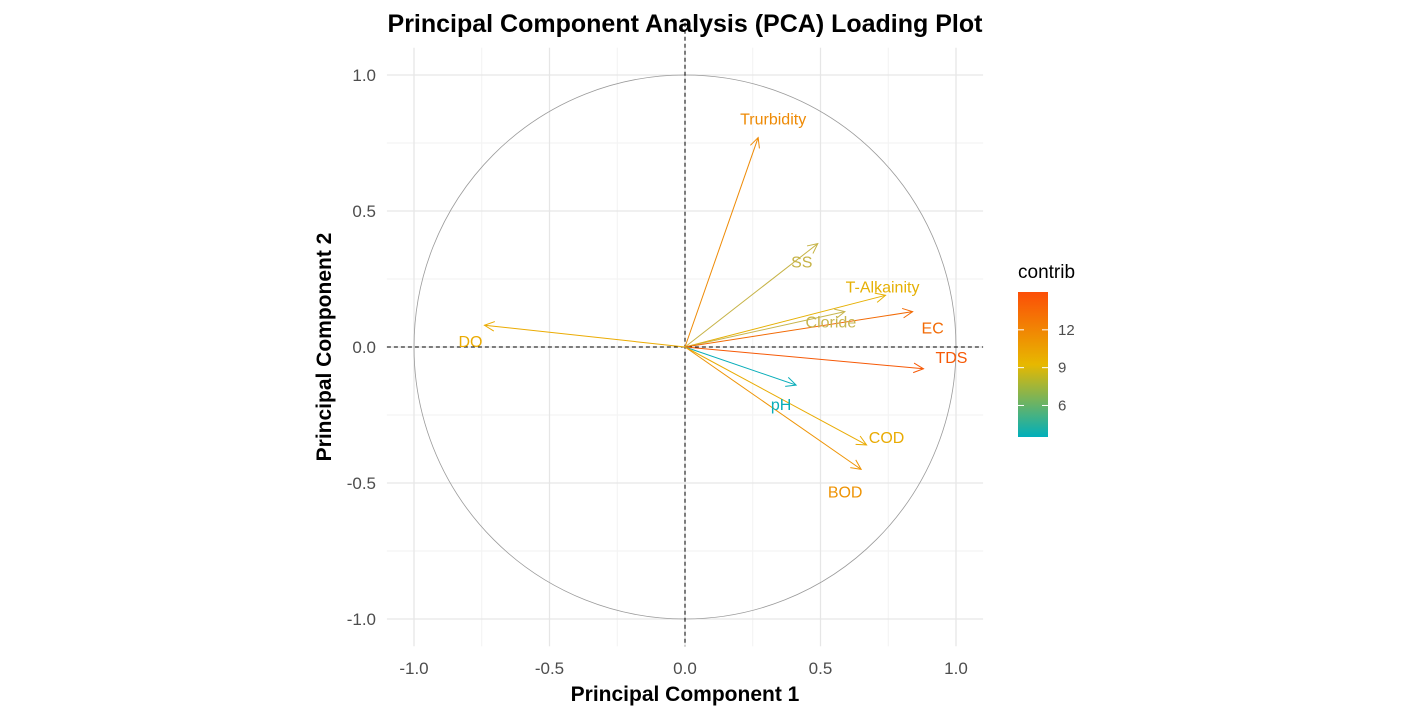  Describe the element at coordinates (956, 668) in the screenshot. I see `x-tick-label: 1.0` at that location.